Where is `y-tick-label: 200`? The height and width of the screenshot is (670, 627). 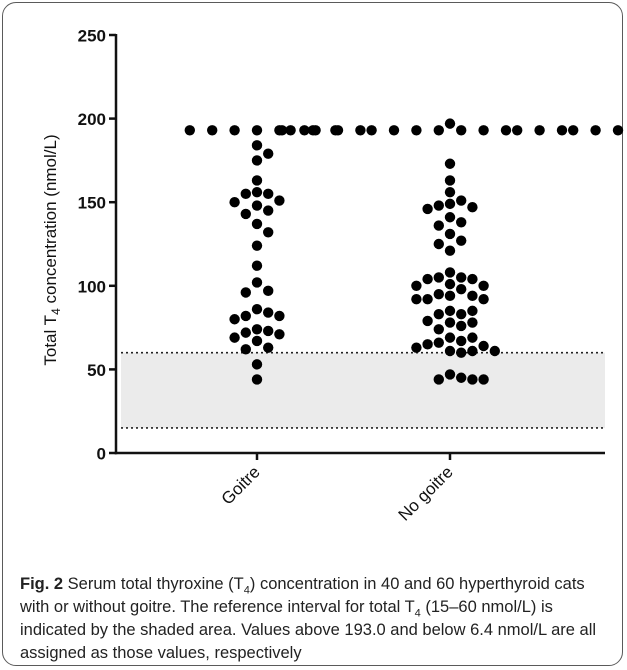
y-tick-label: 200 is located at coordinates (92, 119).